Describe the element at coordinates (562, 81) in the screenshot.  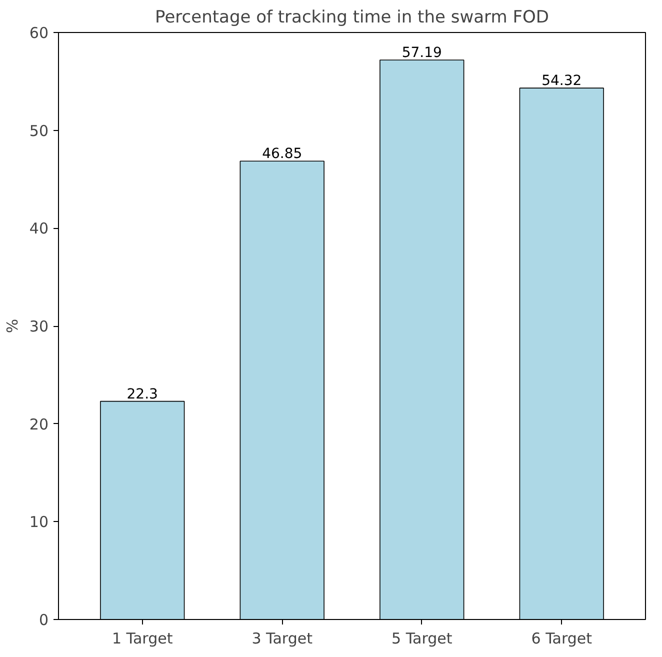
I see `data-label: 54.32` at that location.